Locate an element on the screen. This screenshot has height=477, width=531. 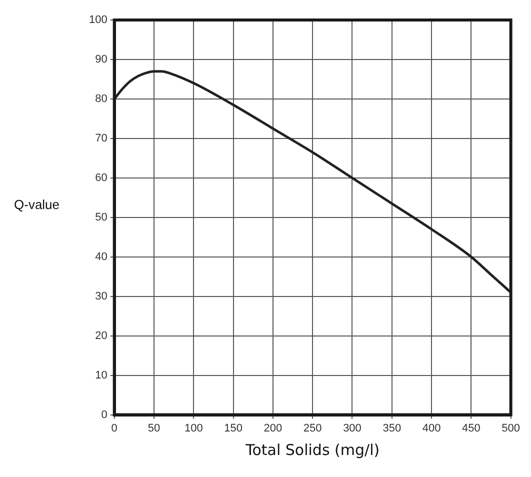
x-tick-label: 500 is located at coordinates (511, 428).